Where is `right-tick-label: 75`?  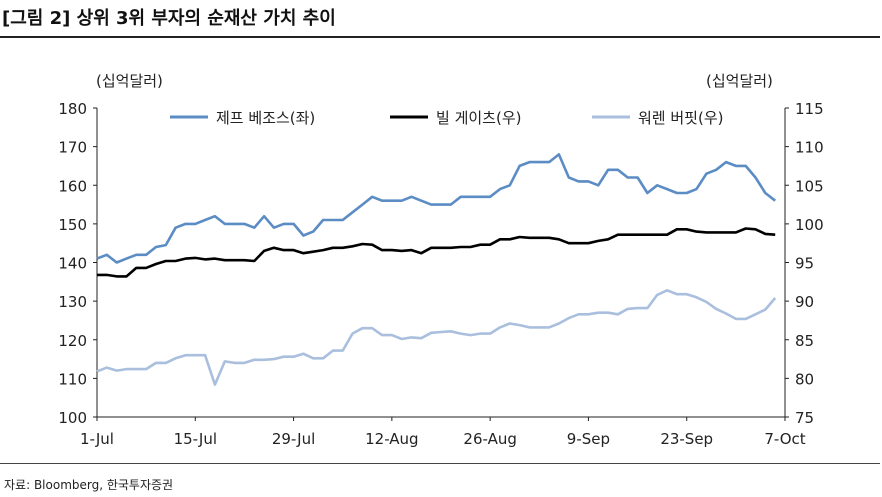
right-tick-label: 75 is located at coordinates (804, 418).